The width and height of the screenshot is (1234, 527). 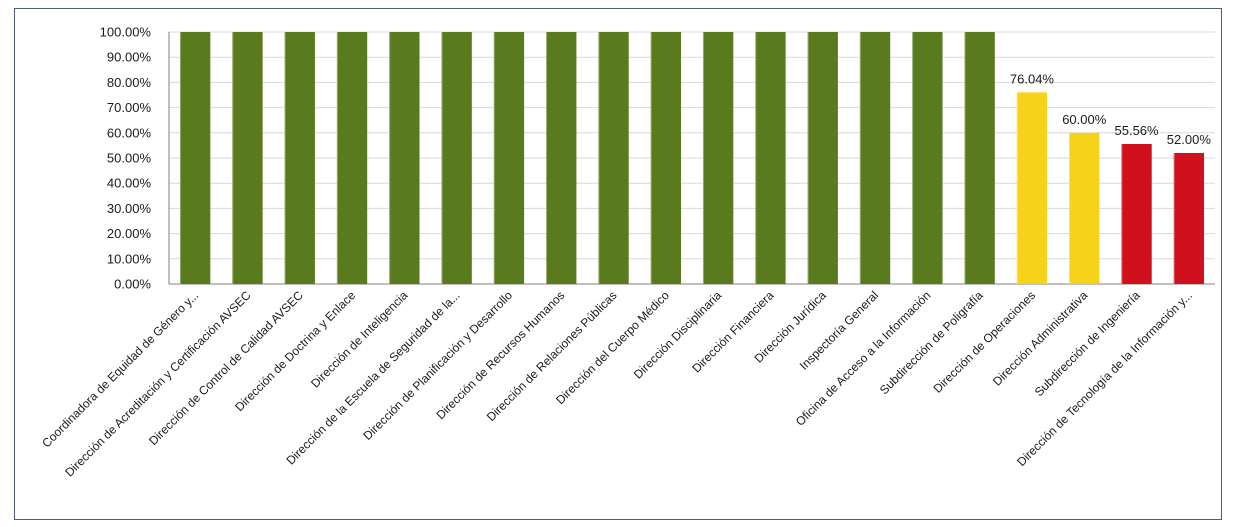 What do you see at coordinates (1137, 130) in the screenshot?
I see `data-label: 55.56%` at bounding box center [1137, 130].